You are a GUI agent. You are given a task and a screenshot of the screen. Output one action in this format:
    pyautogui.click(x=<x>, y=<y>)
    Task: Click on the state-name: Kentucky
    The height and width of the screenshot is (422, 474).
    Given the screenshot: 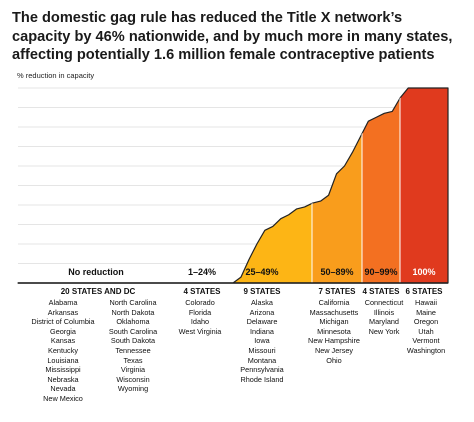 What is the action you would take?
    pyautogui.click(x=62, y=350)
    